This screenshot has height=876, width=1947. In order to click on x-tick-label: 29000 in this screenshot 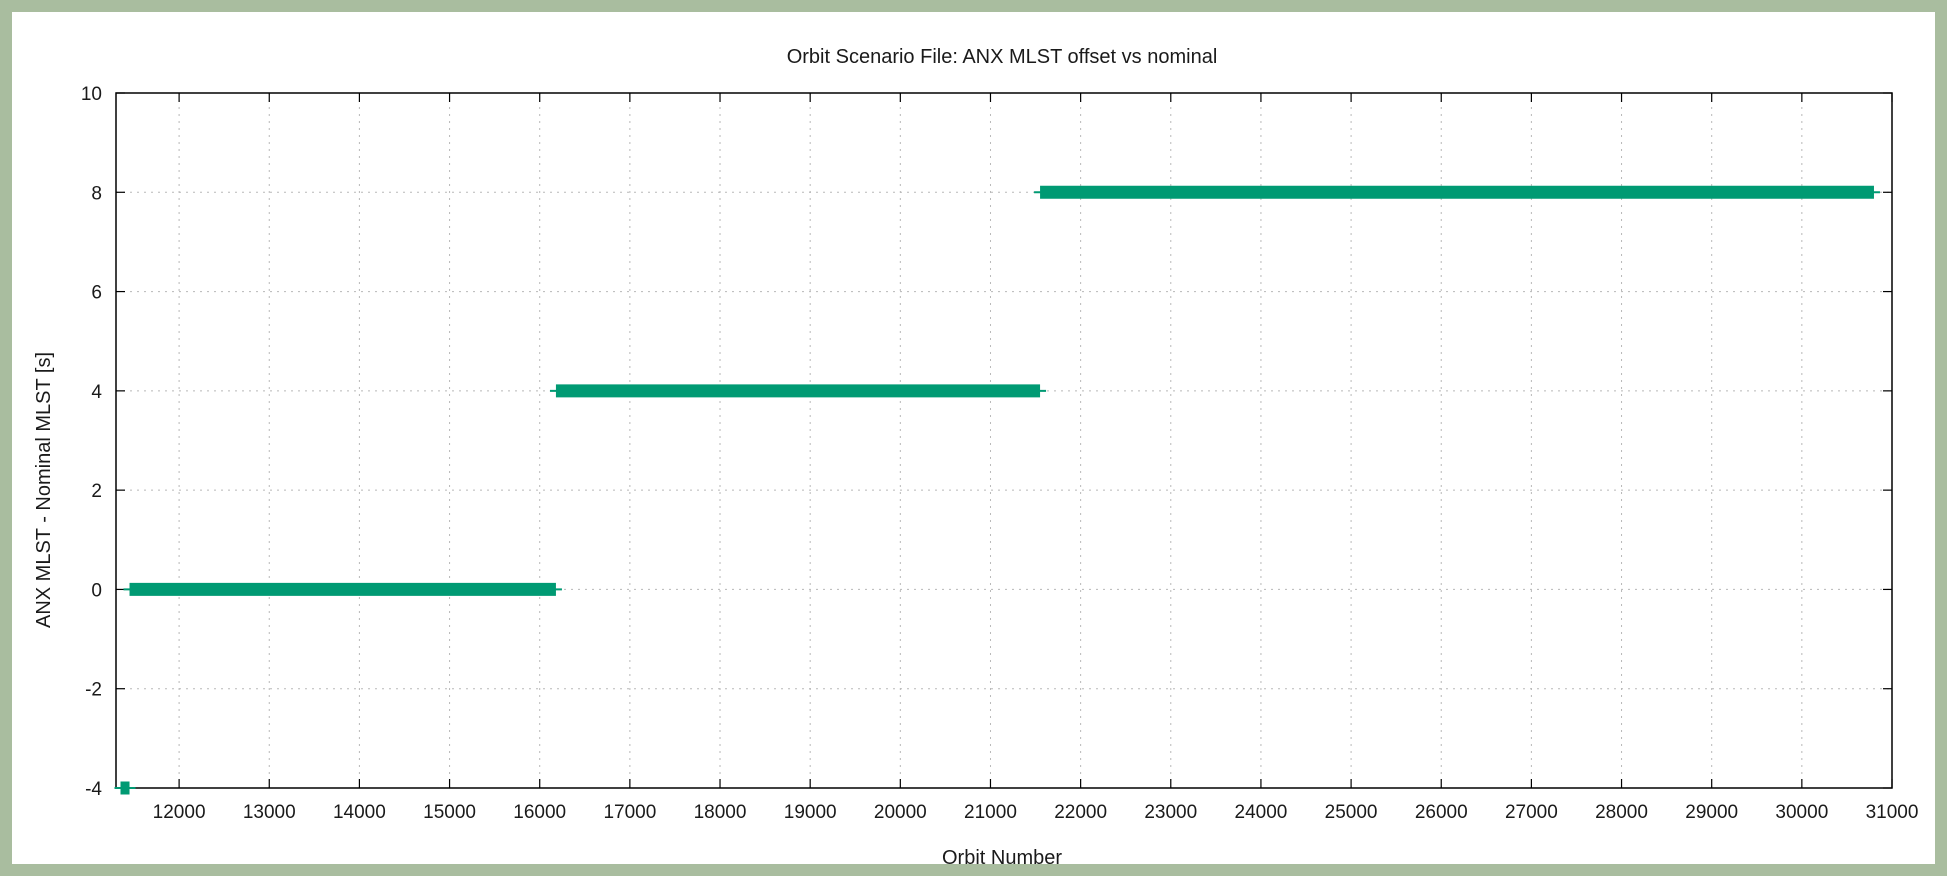, I will do `click(1711, 812)`.